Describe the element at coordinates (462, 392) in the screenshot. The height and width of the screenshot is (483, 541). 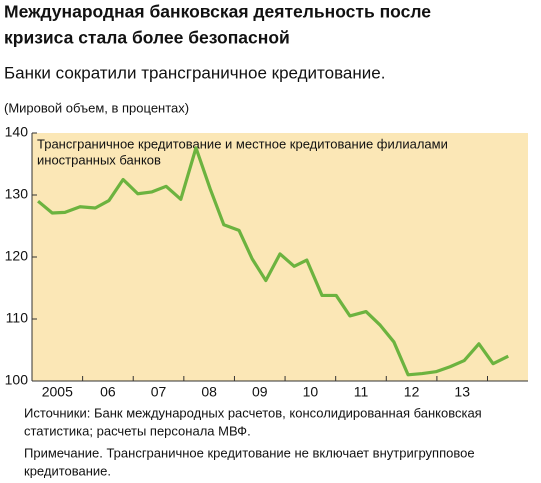
I see `x-tick-label: 13` at that location.